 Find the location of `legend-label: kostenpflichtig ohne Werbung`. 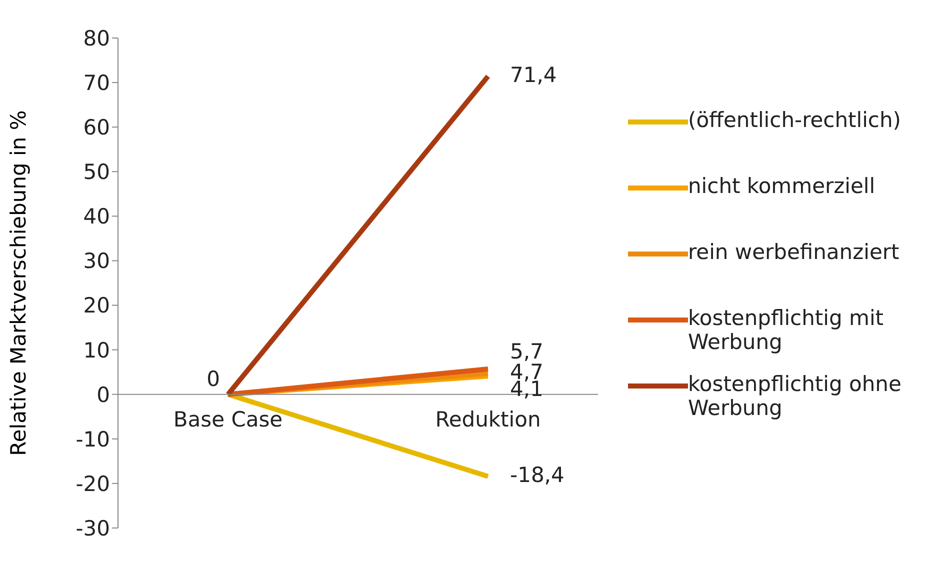

legend-label: kostenpflichtig ohne Werbung is located at coordinates (795, 396).